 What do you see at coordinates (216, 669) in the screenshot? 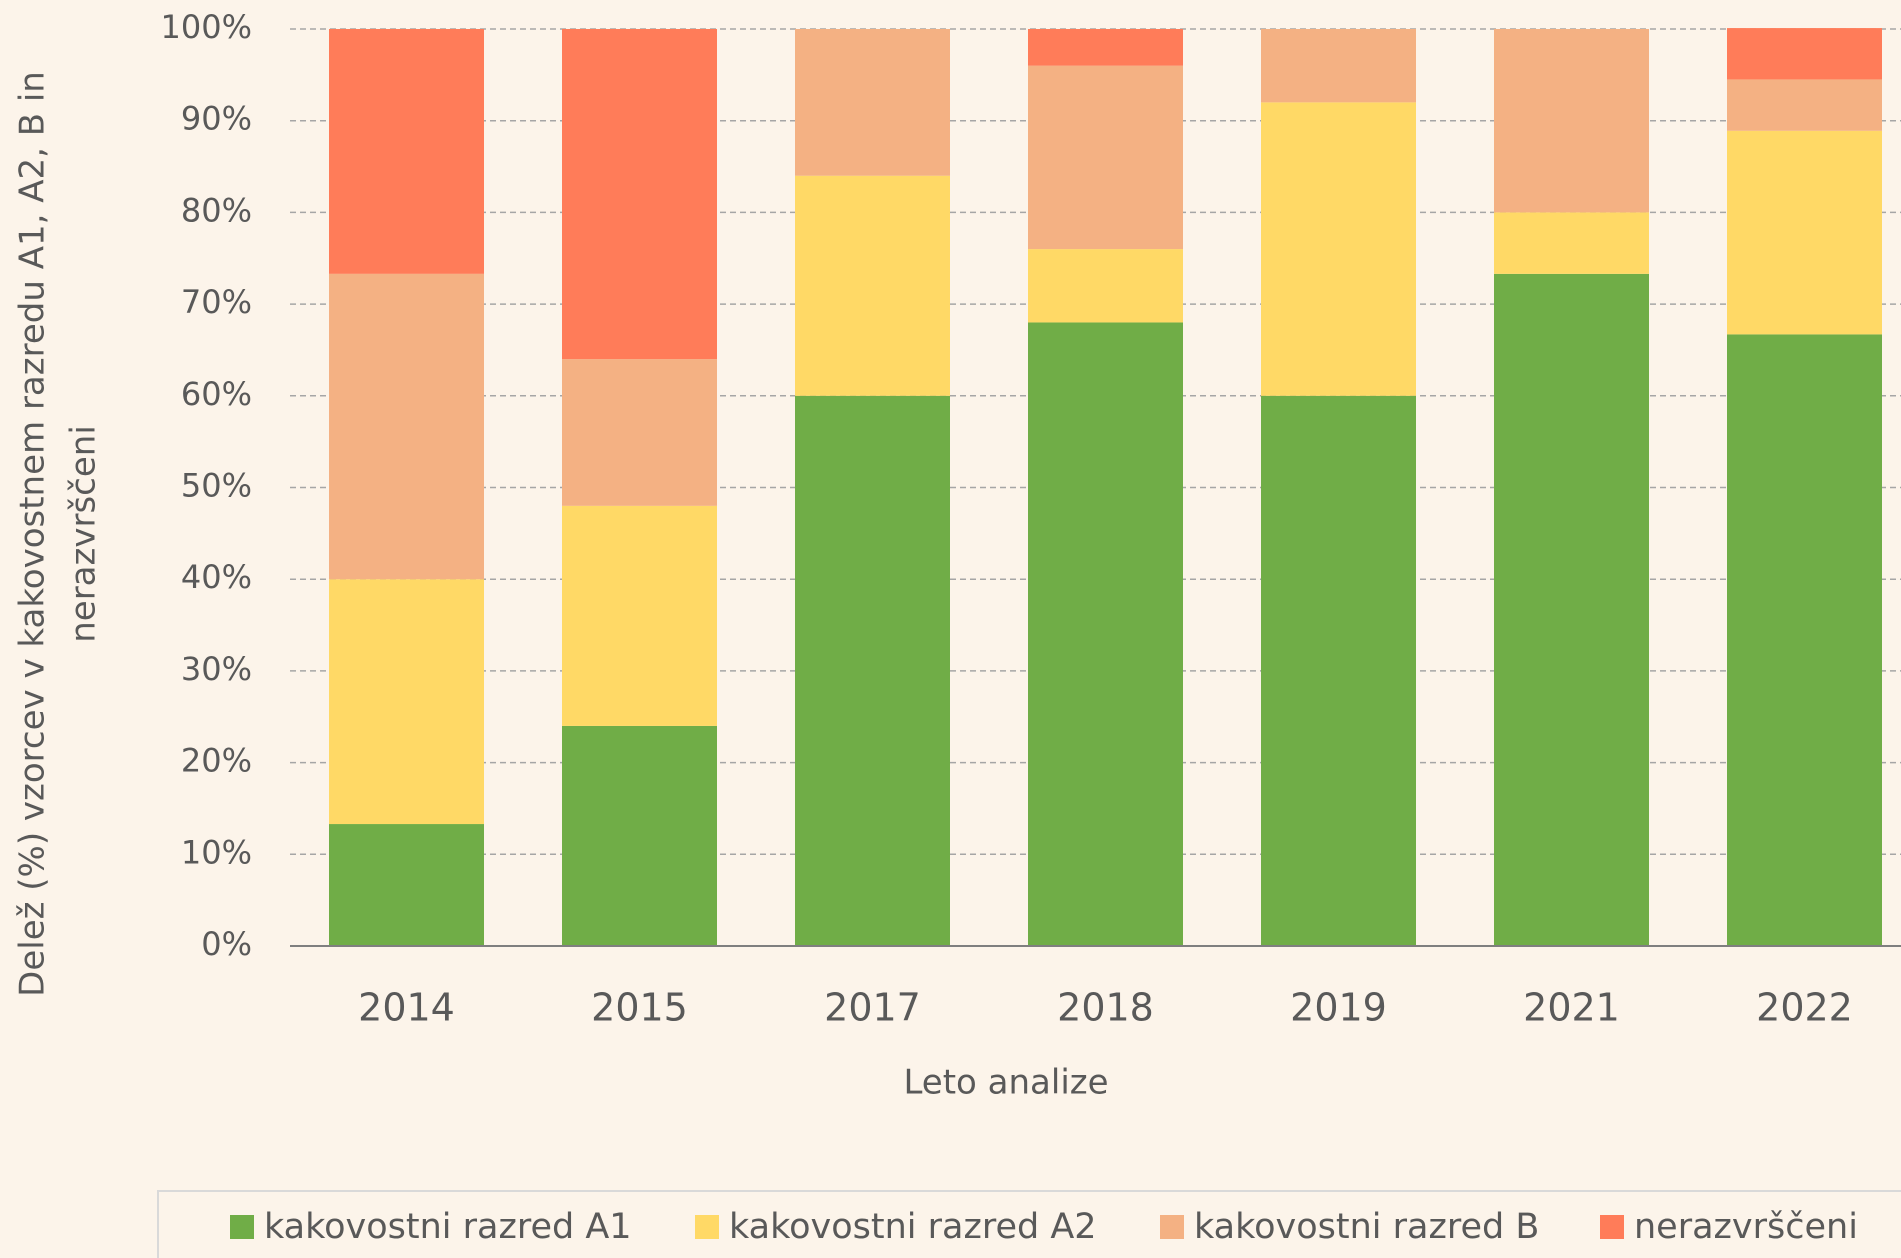
I see `y-tick-label: 30%` at bounding box center [216, 669].